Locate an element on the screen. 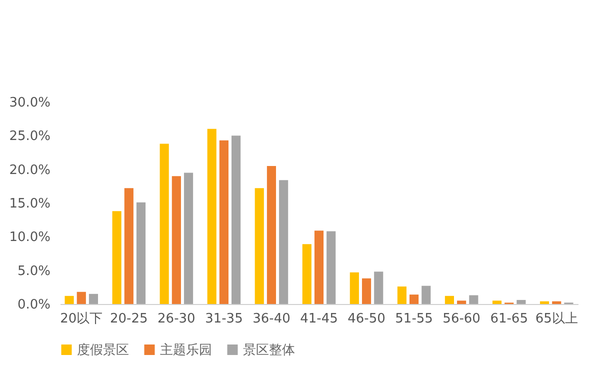 Image resolution: width=609 pixels, height=376 pixels. x-tick-label: 31-35 is located at coordinates (224, 319).